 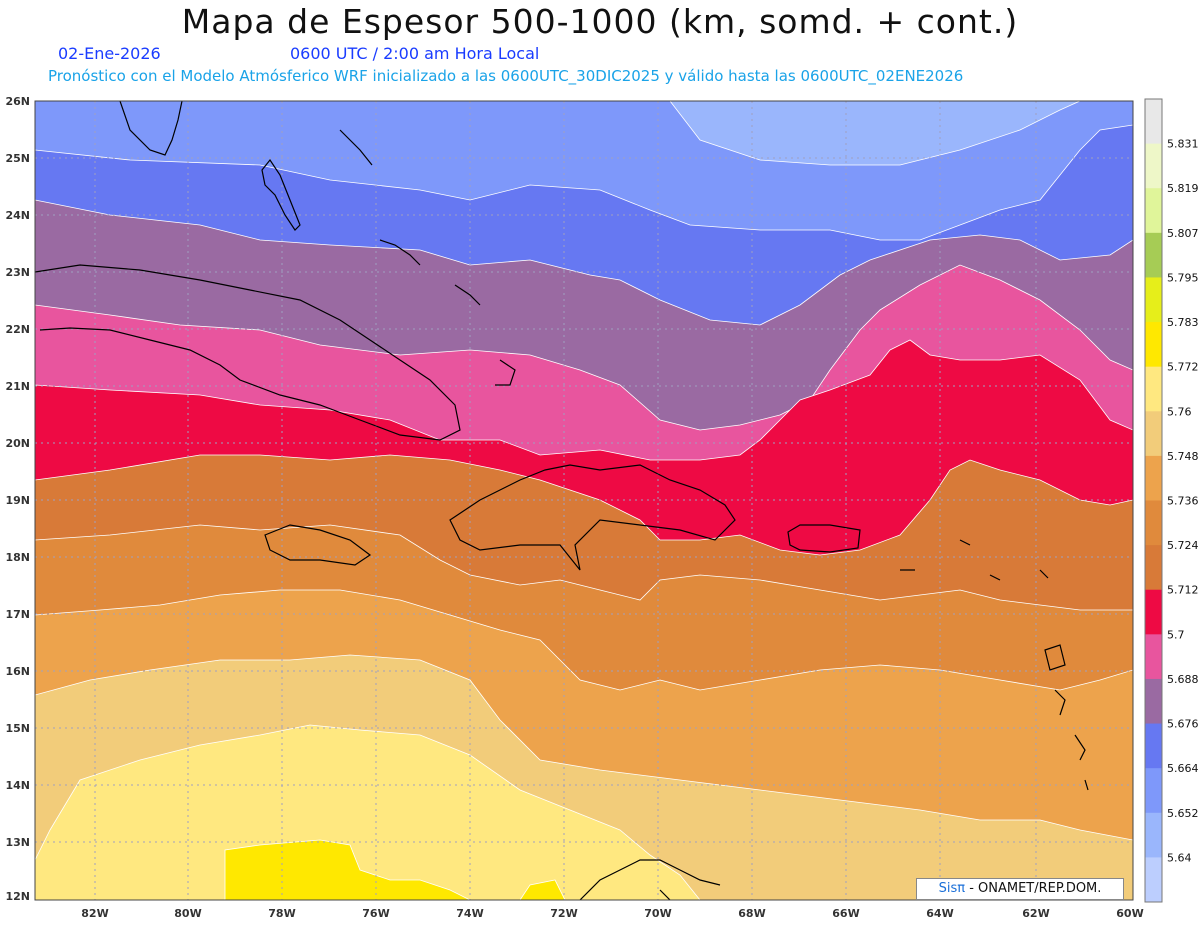 What do you see at coordinates (17, 671) in the screenshot?
I see `lat-tick-label: 16N` at bounding box center [17, 671].